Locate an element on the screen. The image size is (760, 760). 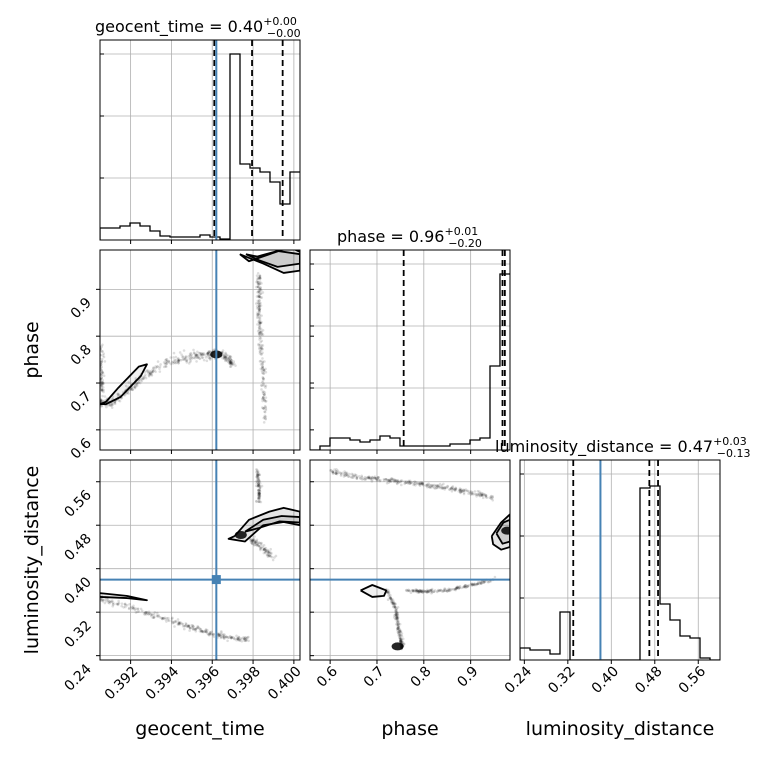
grid-gt-hist is located at coordinates (200, 140).